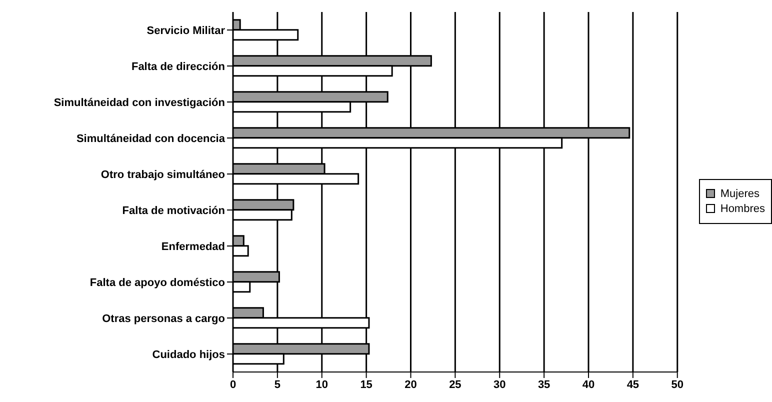 The height and width of the screenshot is (402, 772). What do you see at coordinates (322, 384) in the screenshot?
I see `x-tick-label: 10` at bounding box center [322, 384].